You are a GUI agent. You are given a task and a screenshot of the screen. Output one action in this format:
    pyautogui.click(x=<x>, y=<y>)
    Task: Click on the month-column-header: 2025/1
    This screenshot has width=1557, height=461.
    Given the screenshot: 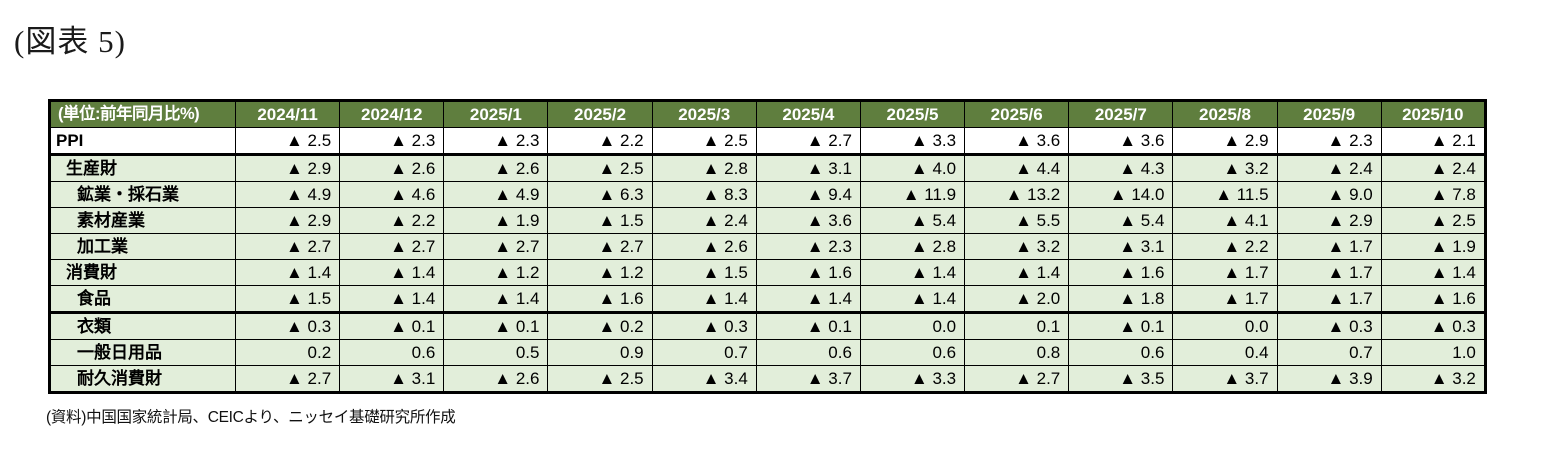 What is the action you would take?
    pyautogui.click(x=496, y=114)
    